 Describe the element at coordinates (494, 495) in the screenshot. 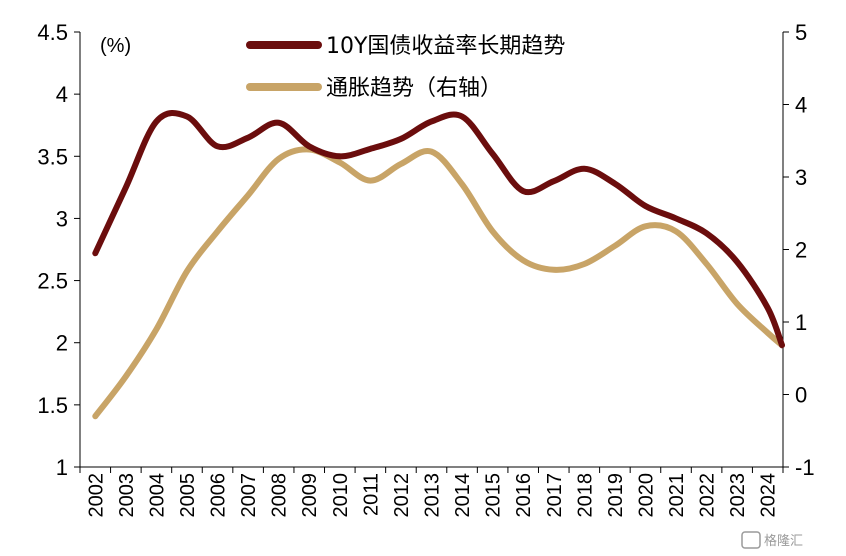

I see `x-tick-label: 2015` at that location.